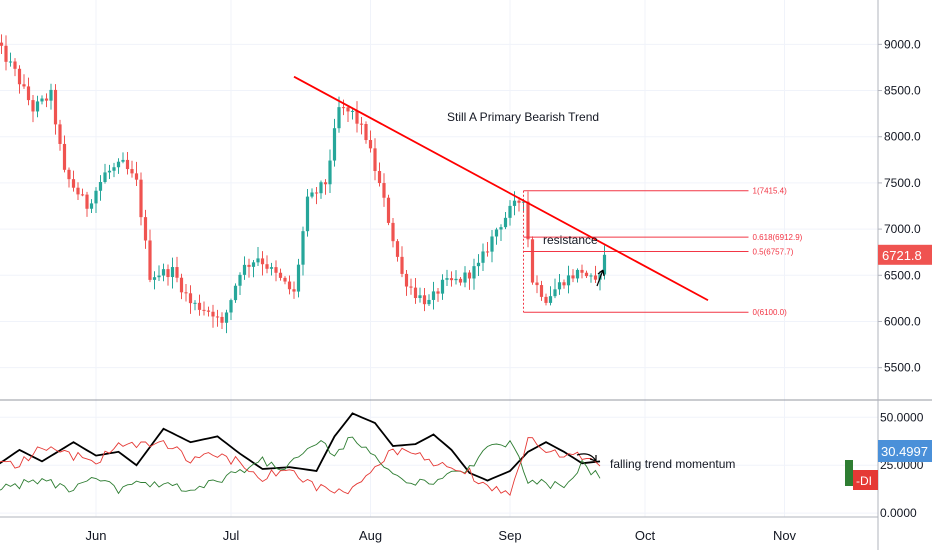  Describe the element at coordinates (523, 117) in the screenshot. I see `chart-title-annotation: Still A Primary Bearish Trend` at that location.